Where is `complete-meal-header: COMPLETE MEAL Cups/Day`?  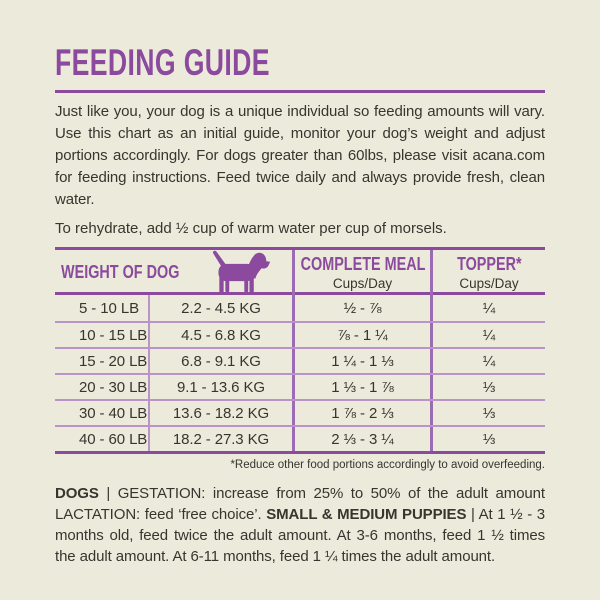
complete-meal-header: COMPLETE MEAL Cups/Day is located at coordinates (361, 272).